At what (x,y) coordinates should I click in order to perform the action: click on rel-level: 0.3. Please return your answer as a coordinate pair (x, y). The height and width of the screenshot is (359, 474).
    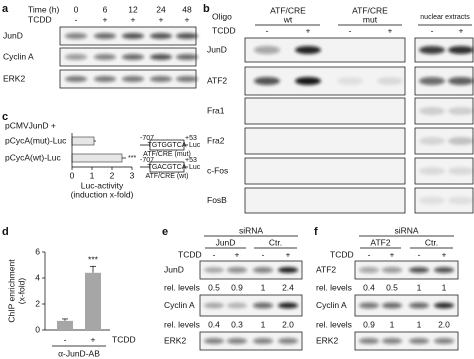
    Looking at the image, I should click on (237, 324).